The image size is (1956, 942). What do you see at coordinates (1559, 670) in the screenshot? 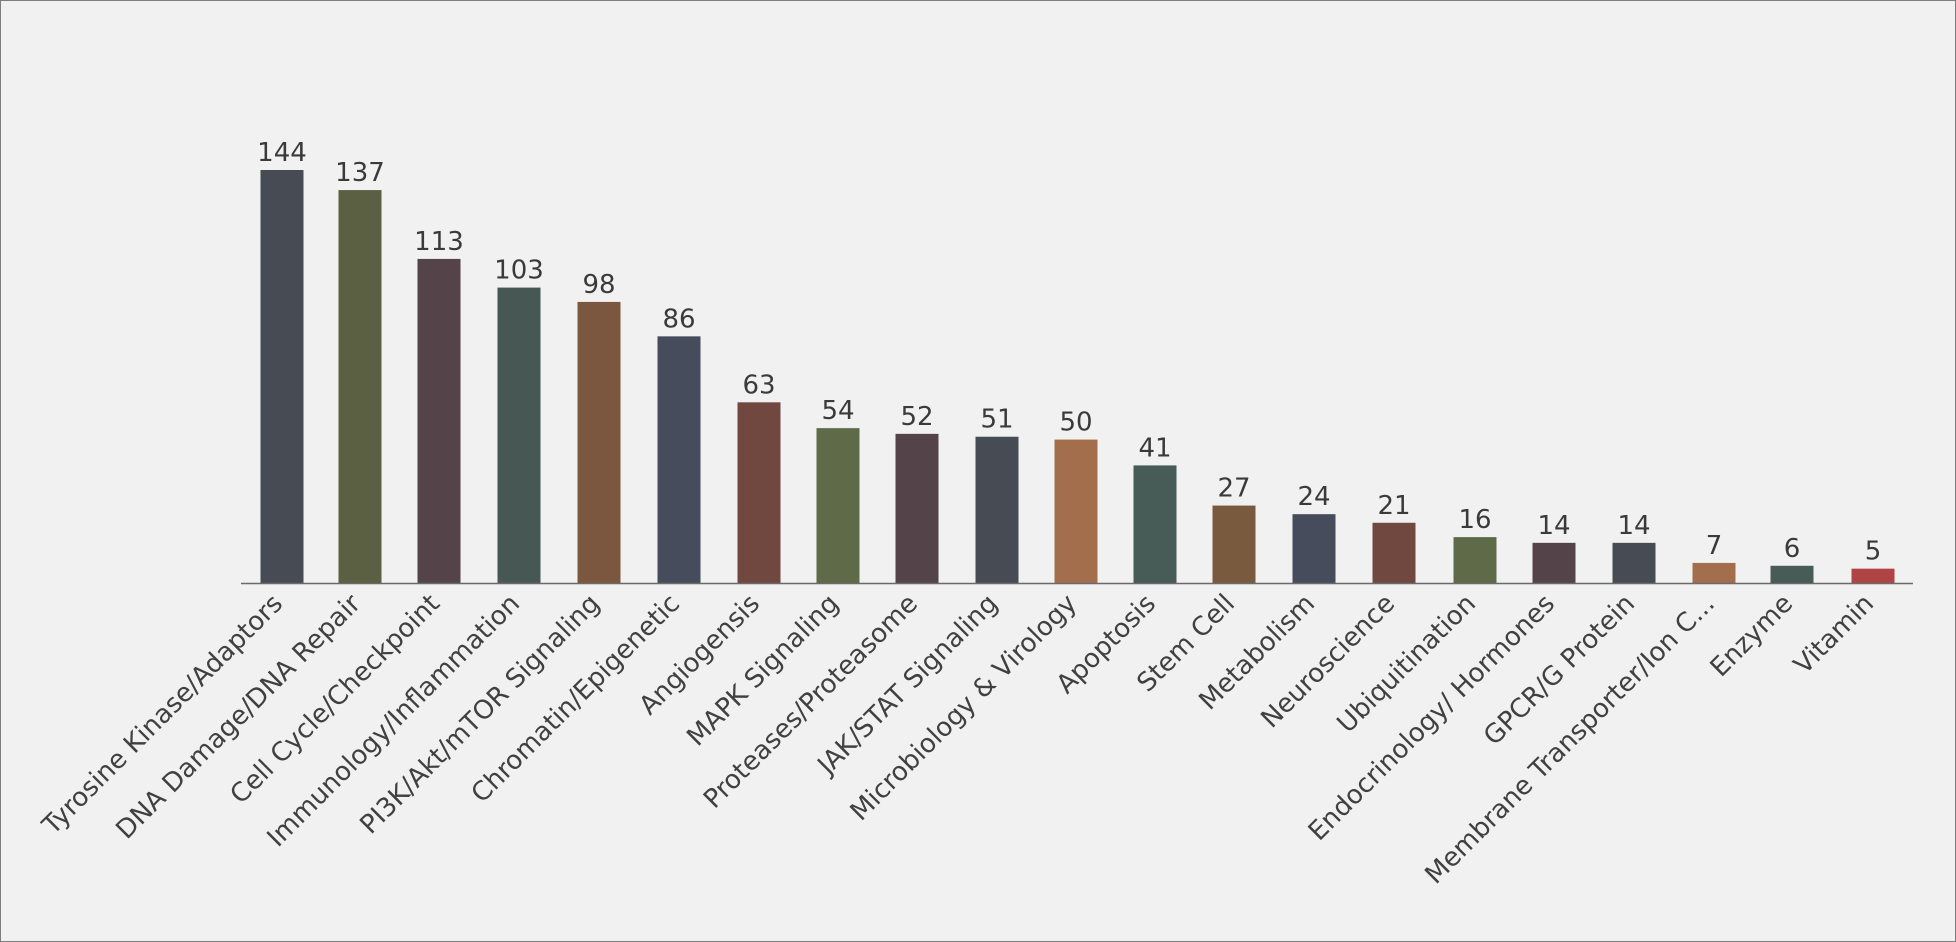
I see `category-label-17: GPCR/G Protein` at bounding box center [1559, 670].